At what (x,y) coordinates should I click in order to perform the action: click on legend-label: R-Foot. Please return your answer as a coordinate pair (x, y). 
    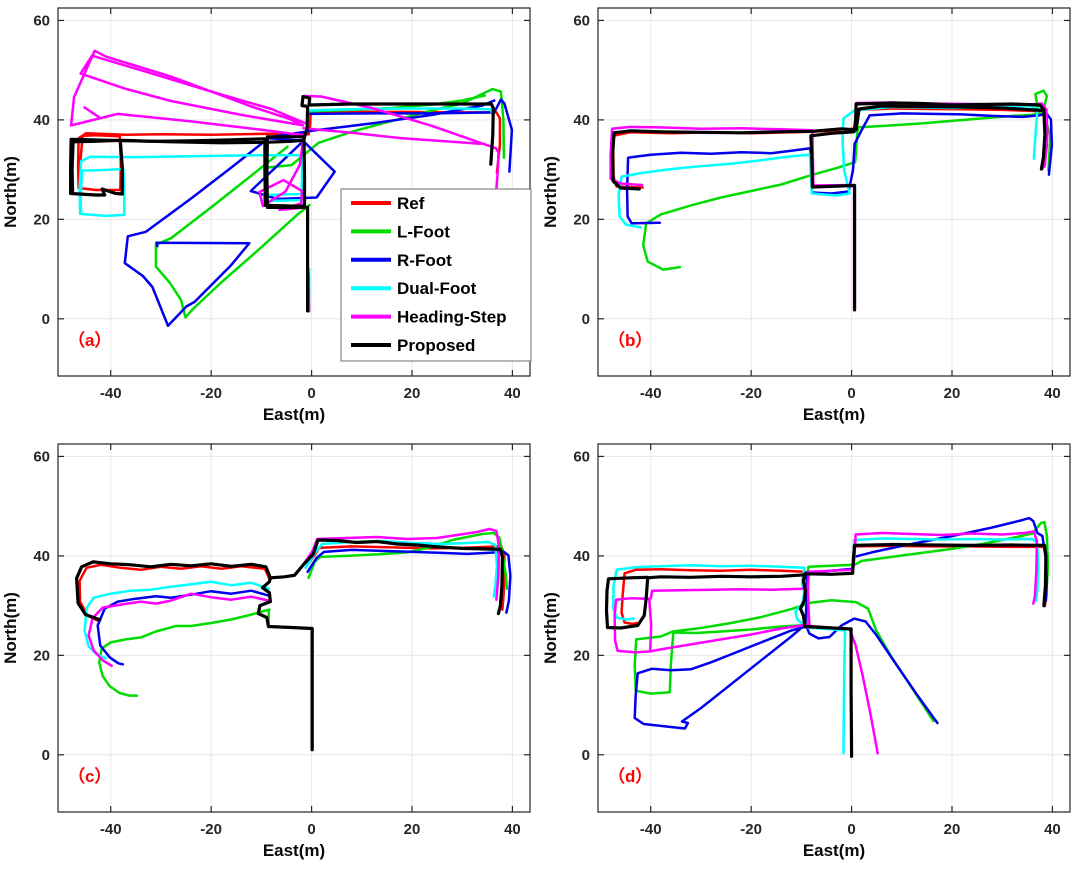
    Looking at the image, I should click on (424, 260).